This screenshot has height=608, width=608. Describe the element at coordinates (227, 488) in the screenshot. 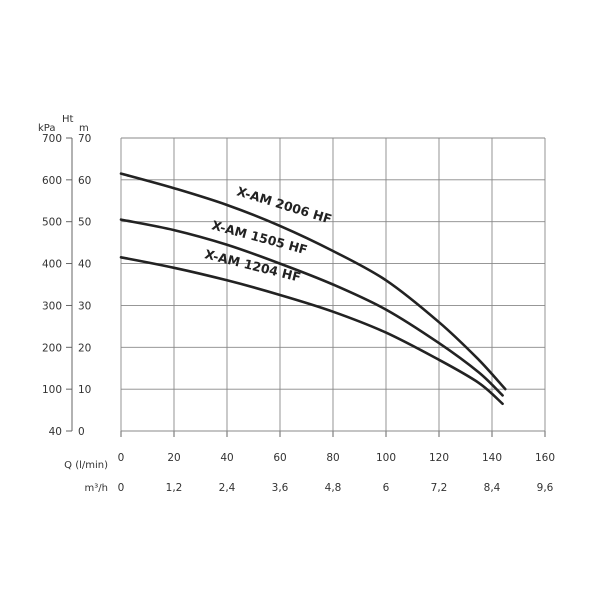

I see `x2-tick-label: 2,4` at that location.